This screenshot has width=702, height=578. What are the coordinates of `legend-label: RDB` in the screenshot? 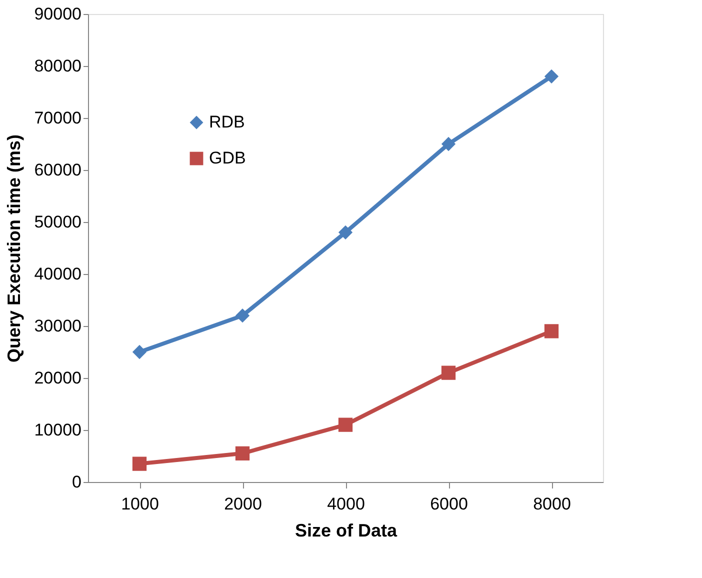 It's located at (227, 122).